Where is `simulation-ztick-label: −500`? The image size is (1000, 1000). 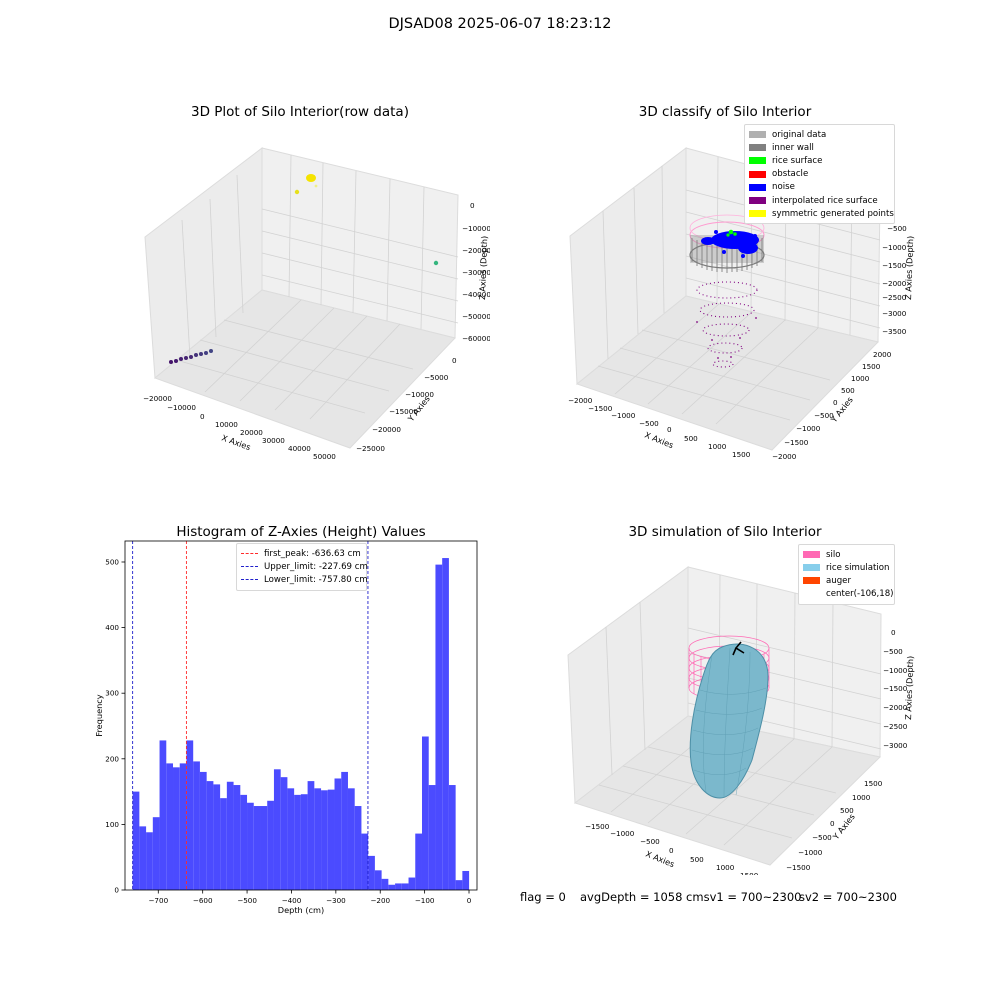
simulation-ztick-label: −500 is located at coordinates (893, 651).